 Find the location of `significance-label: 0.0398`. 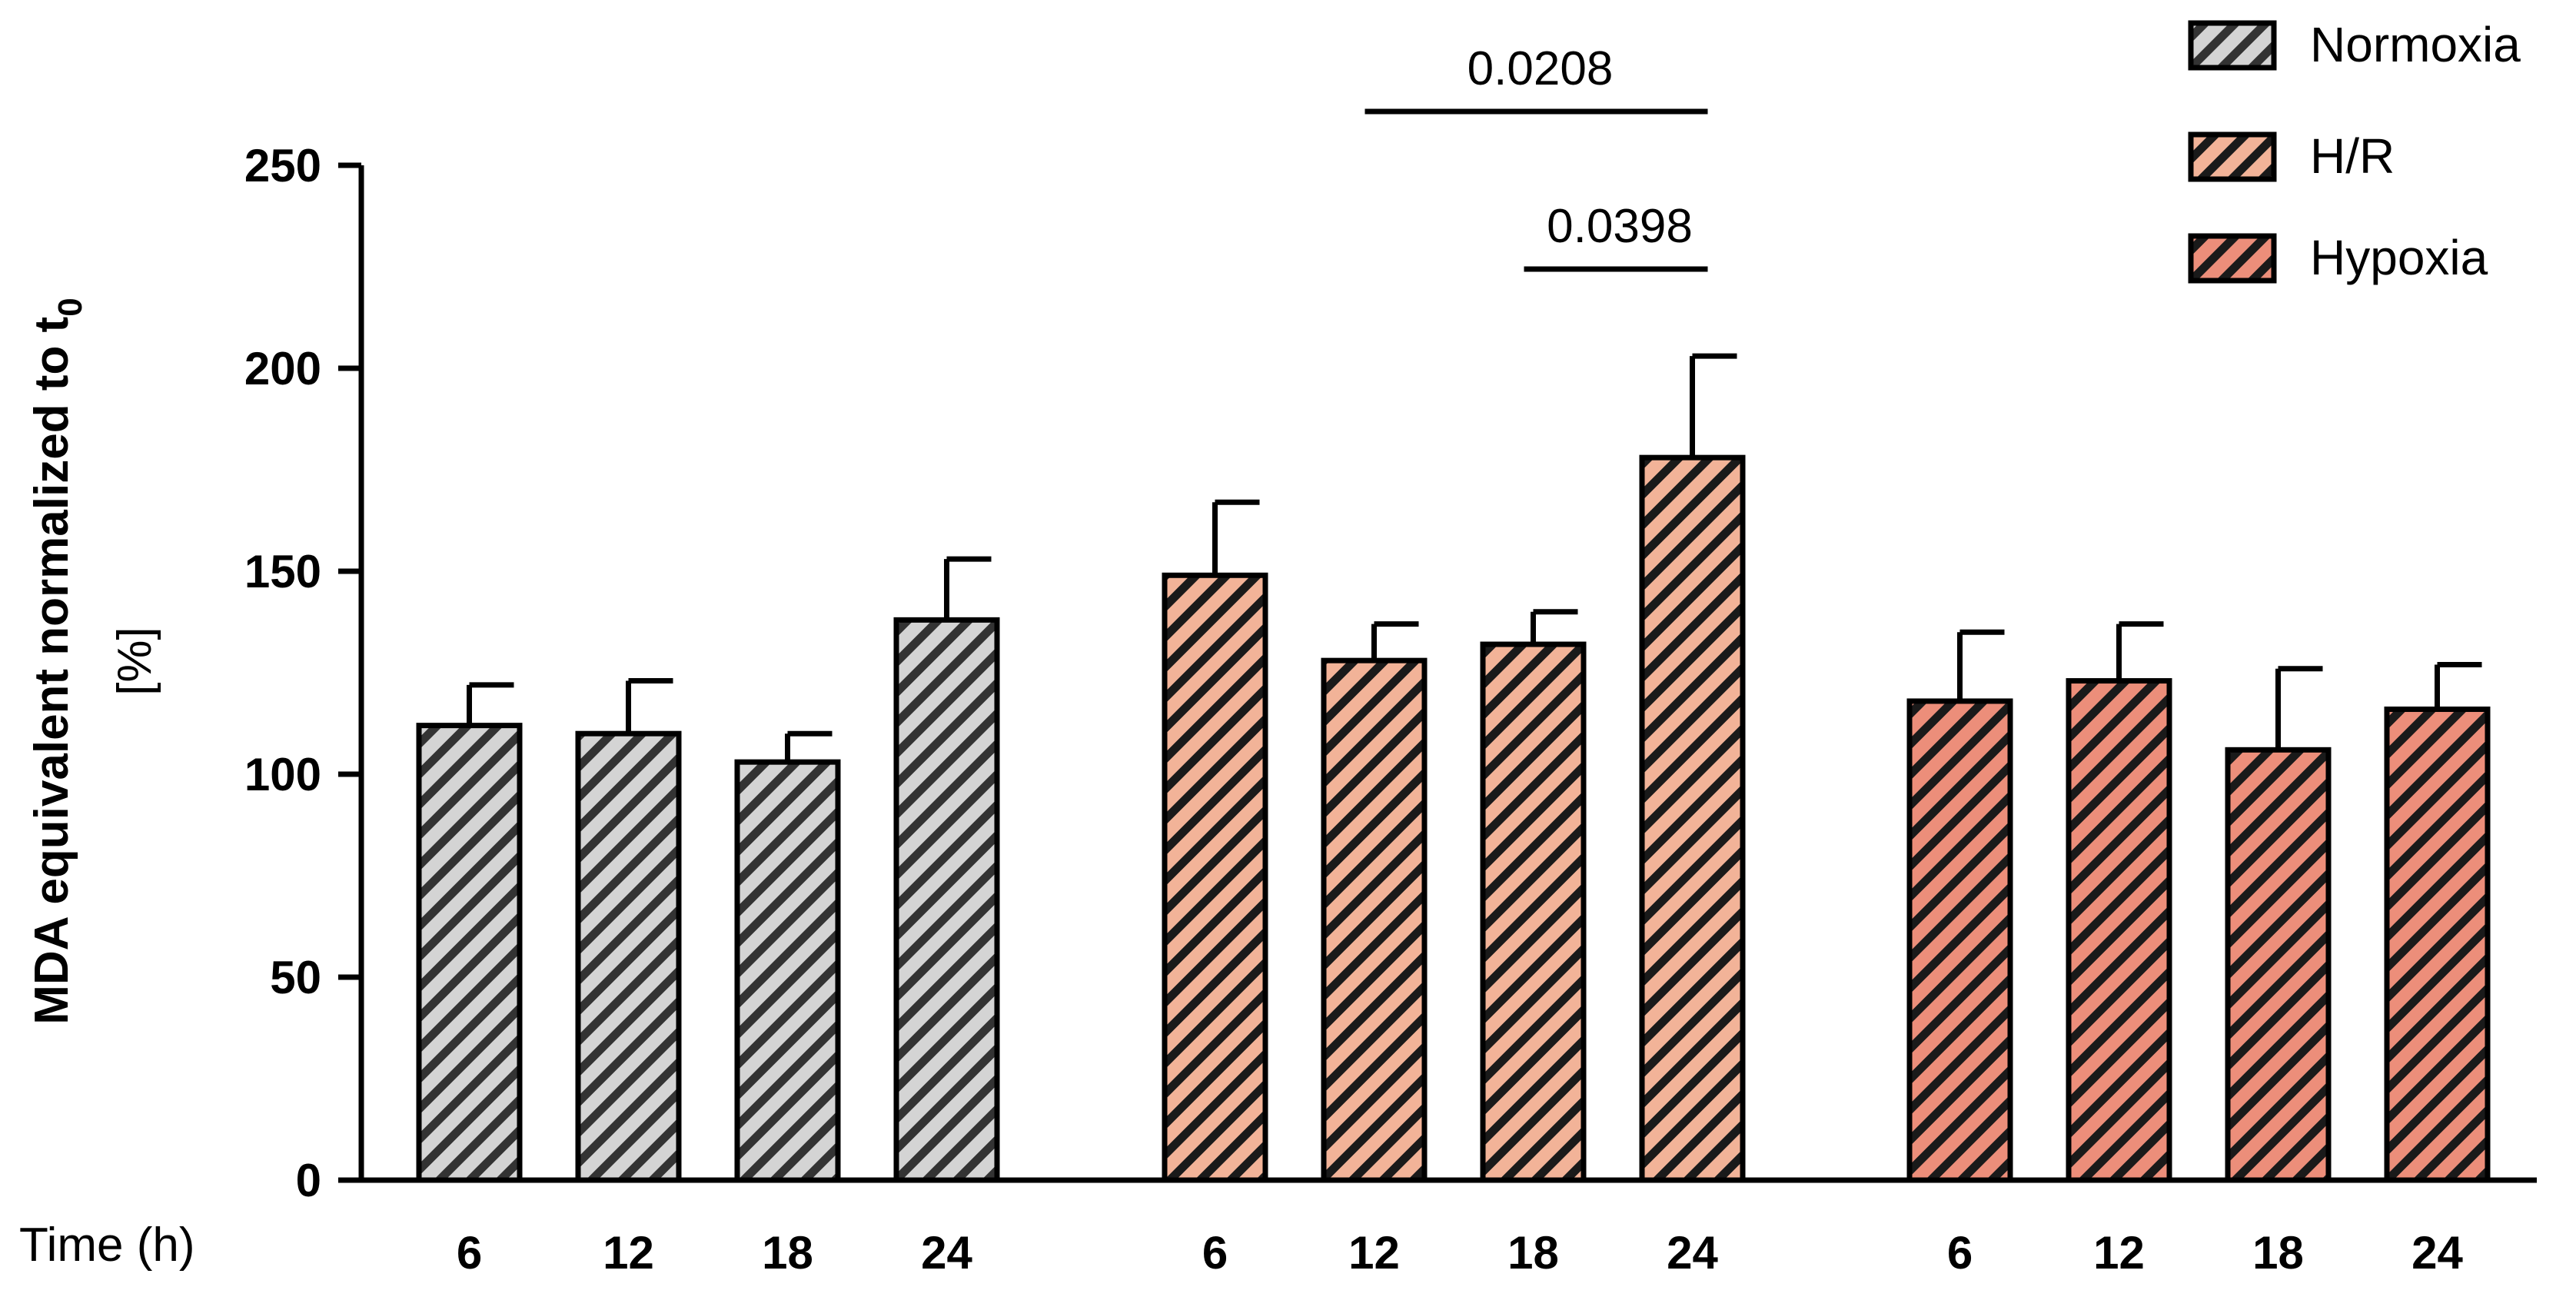

significance-label: 0.0398 is located at coordinates (1620, 226).